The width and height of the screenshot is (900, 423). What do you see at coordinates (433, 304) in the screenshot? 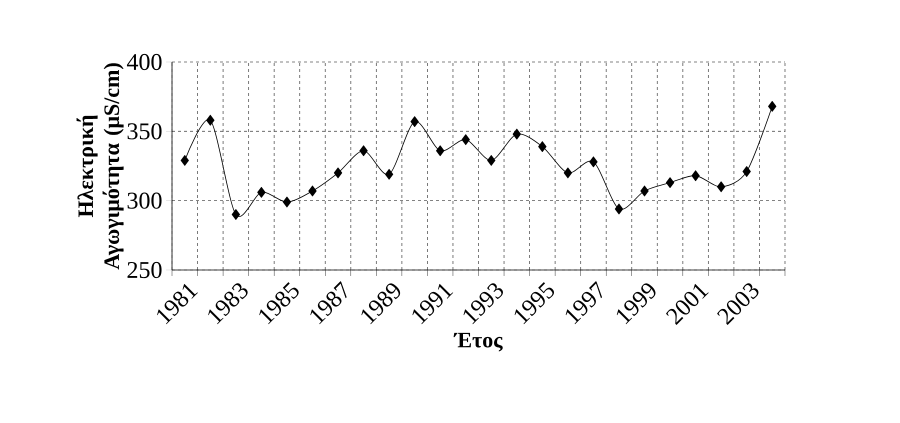
I see `x-tick-label: 1991` at bounding box center [433, 304].